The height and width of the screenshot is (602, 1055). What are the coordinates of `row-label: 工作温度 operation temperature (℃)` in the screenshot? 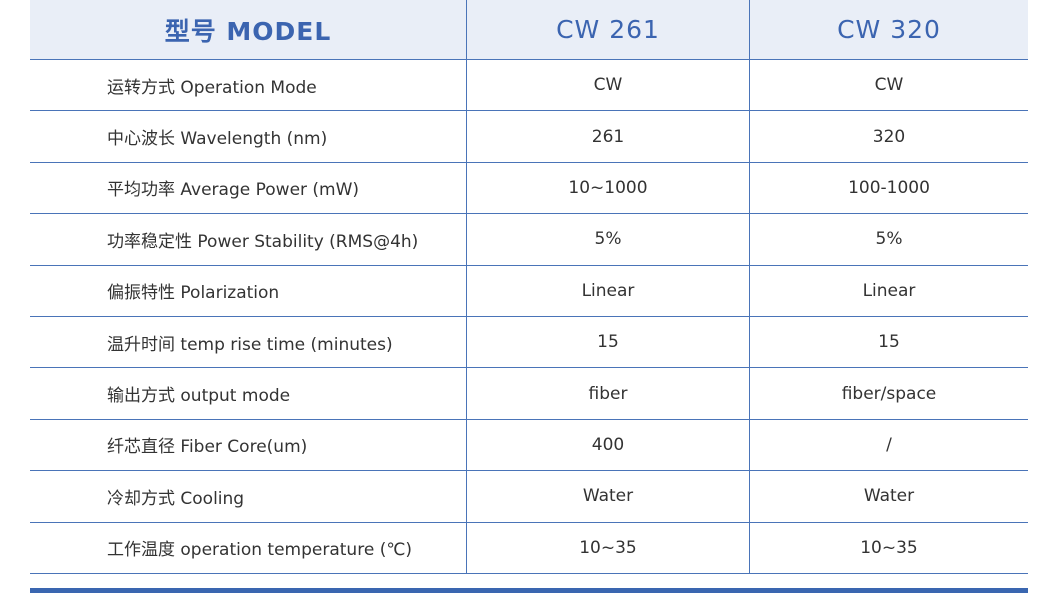 It's located at (260, 550).